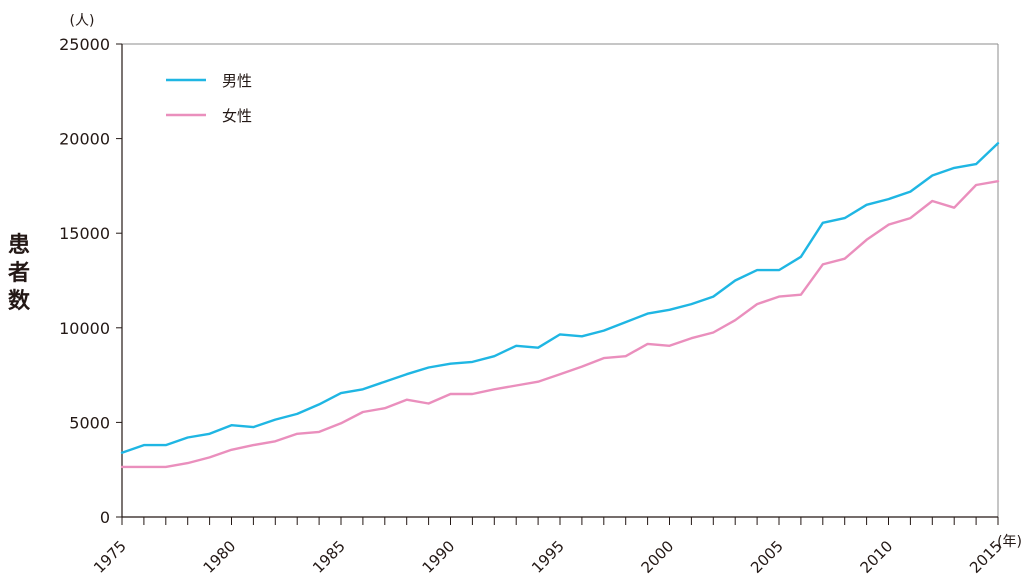 The width and height of the screenshot is (1024, 581). I want to click on x-tick-label: 1990, so click(439, 557).